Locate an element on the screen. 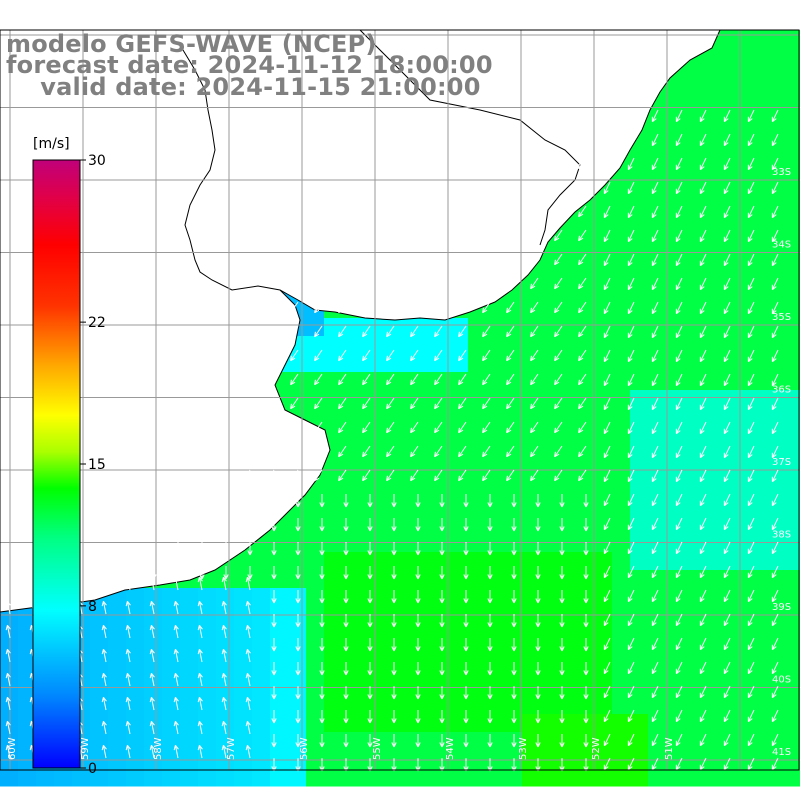 Image resolution: width=800 pixels, height=800 pixels. lat-label: 37S is located at coordinates (781, 462).